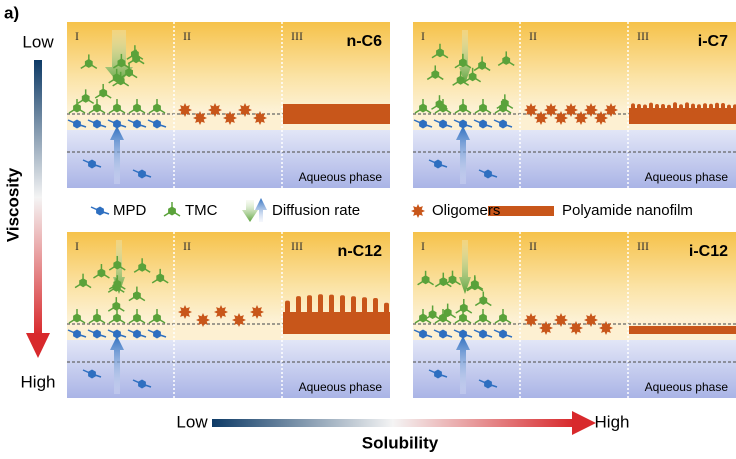  What do you see at coordinates (682, 116) in the screenshot?
I see `polyamide-film` at bounding box center [682, 116].